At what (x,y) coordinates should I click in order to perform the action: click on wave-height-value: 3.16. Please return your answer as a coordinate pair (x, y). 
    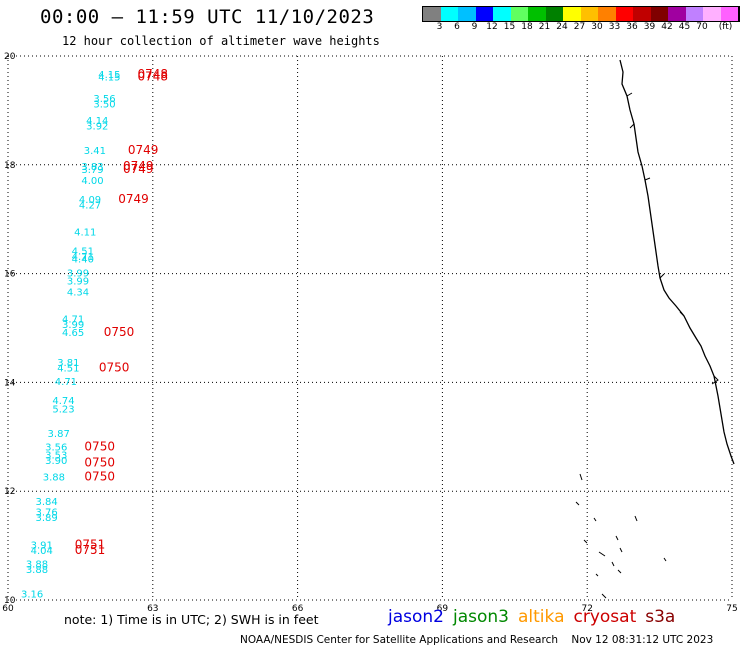
    Looking at the image, I should click on (32, 594).